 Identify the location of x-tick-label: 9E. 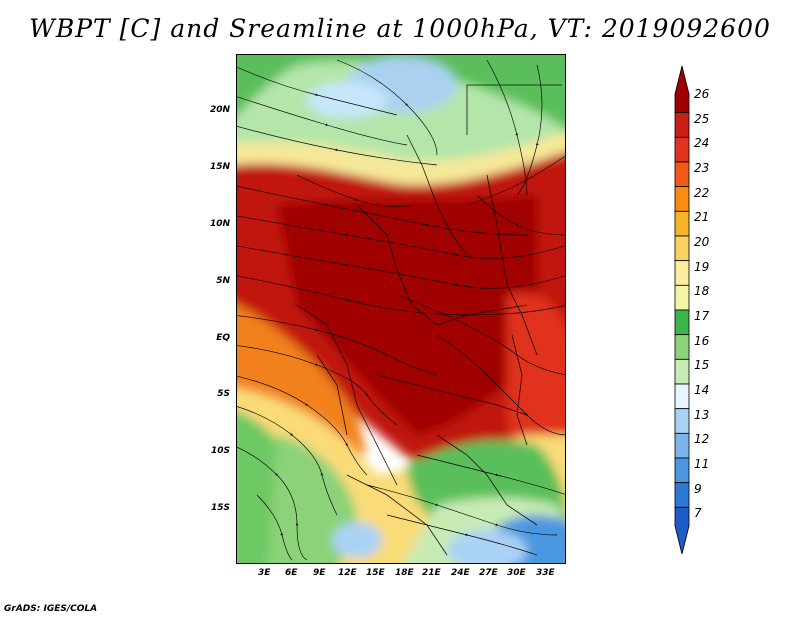
(319, 573).